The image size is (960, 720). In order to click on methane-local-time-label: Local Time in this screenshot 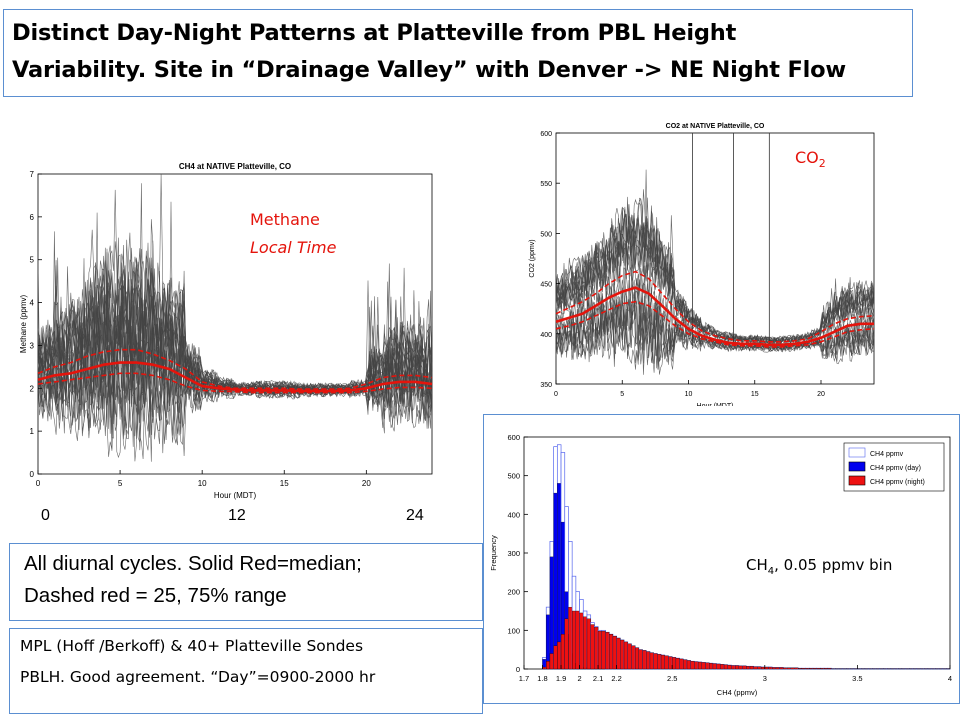, I will do `click(293, 247)`.